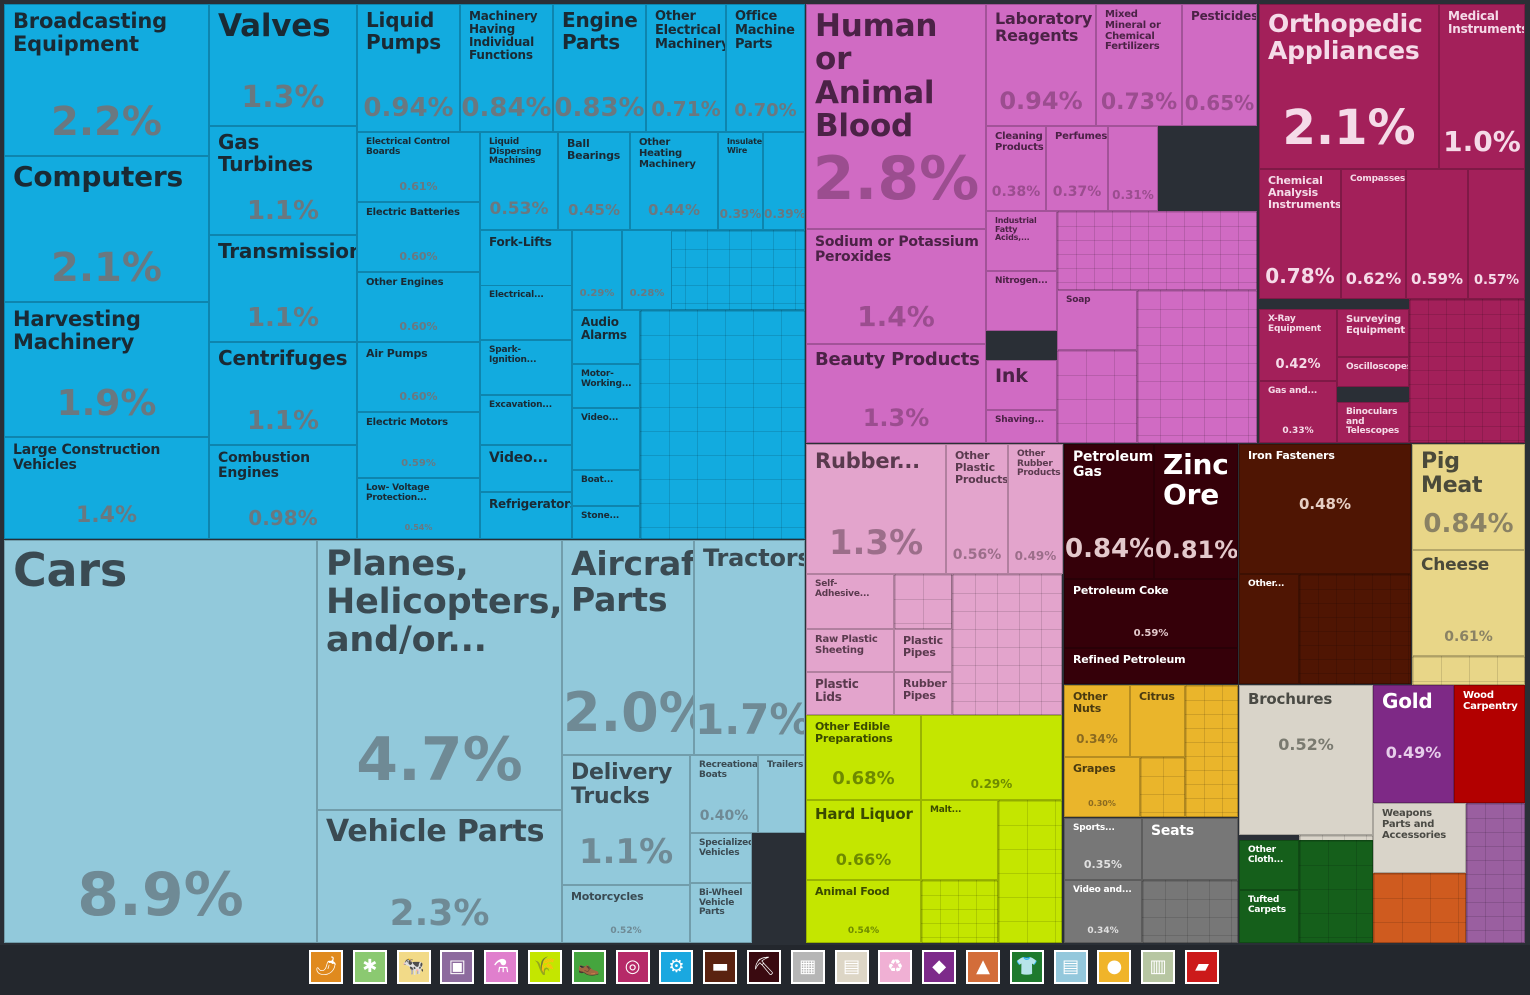 The image size is (1530, 995). What do you see at coordinates (1496, 234) in the screenshot?
I see `treemap-tile: 0.57%` at bounding box center [1496, 234].